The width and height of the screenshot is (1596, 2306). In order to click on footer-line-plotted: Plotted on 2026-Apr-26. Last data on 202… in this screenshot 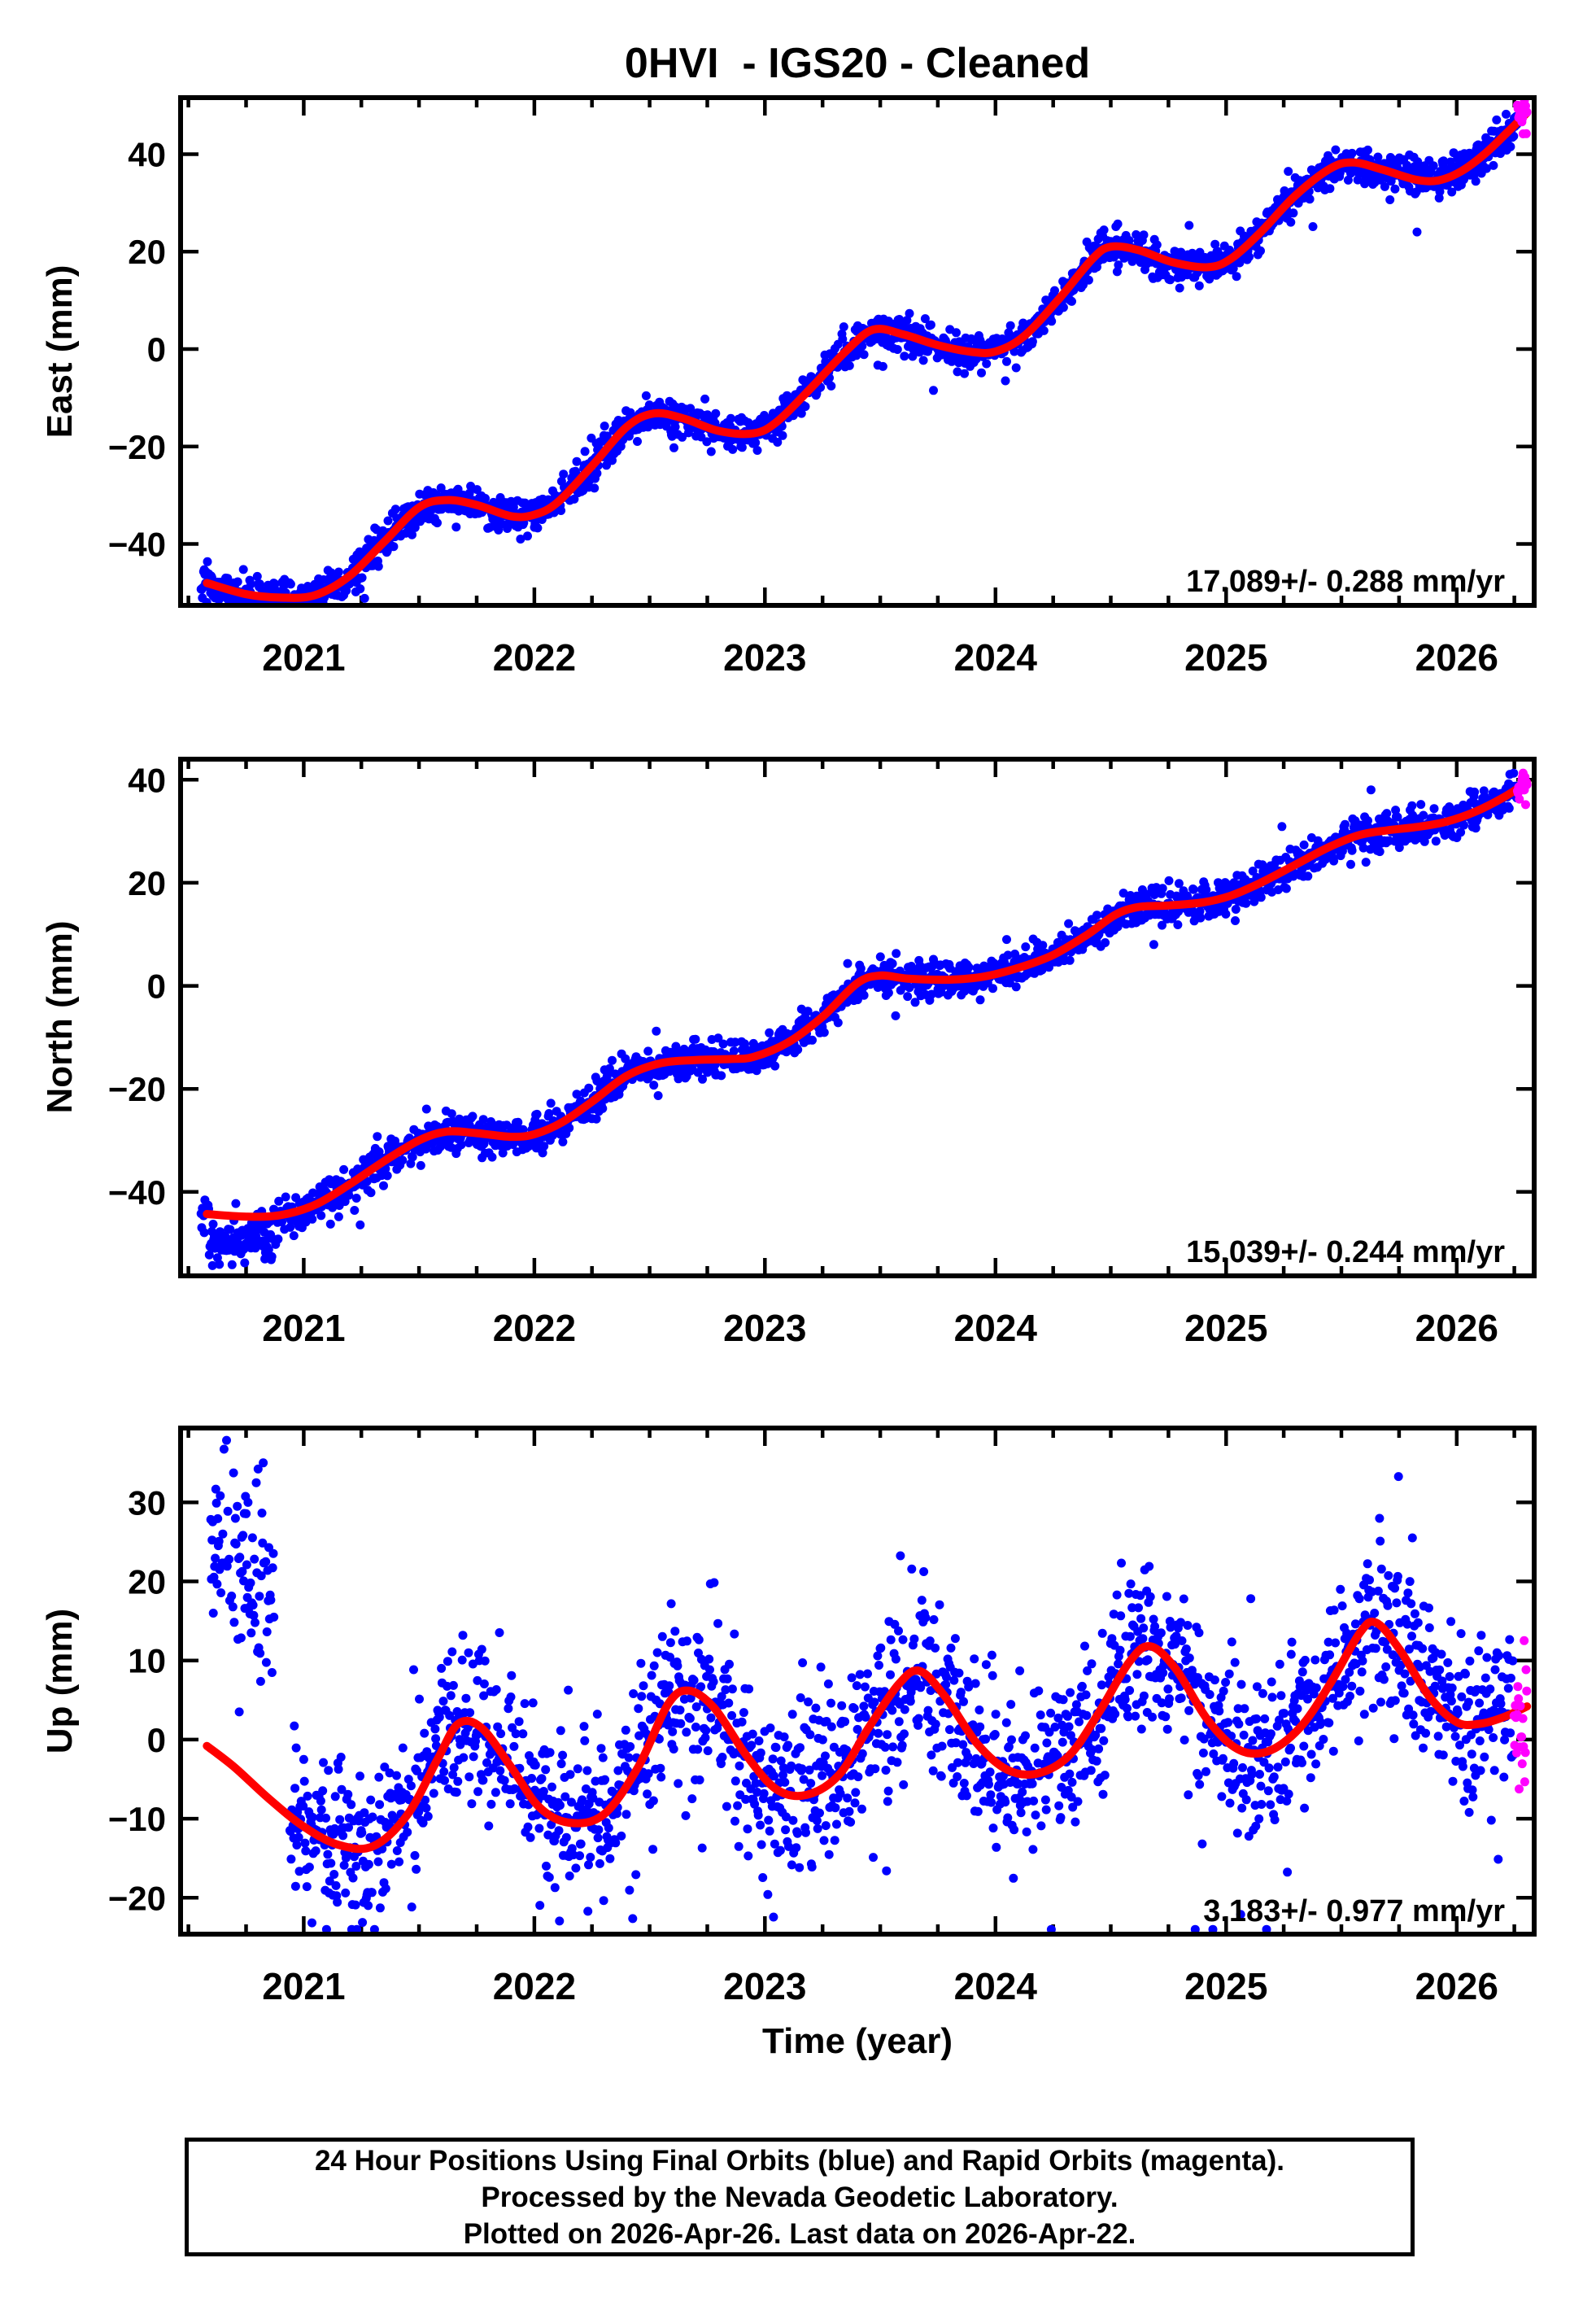, I will do `click(799, 2233)`.